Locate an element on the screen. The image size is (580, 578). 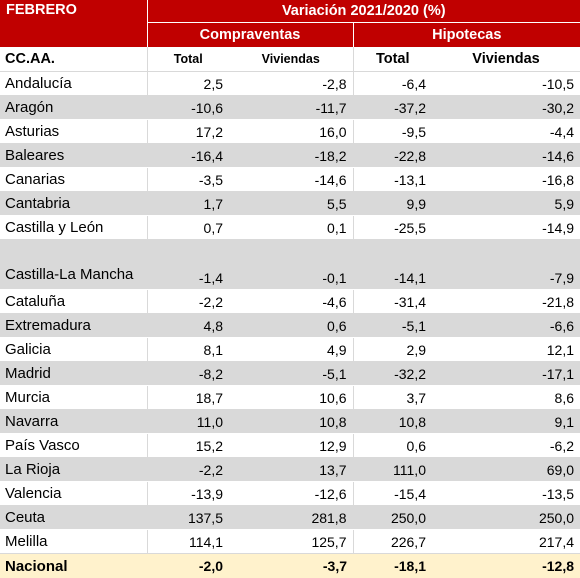
region-name: La Rioja is located at coordinates (73, 470).